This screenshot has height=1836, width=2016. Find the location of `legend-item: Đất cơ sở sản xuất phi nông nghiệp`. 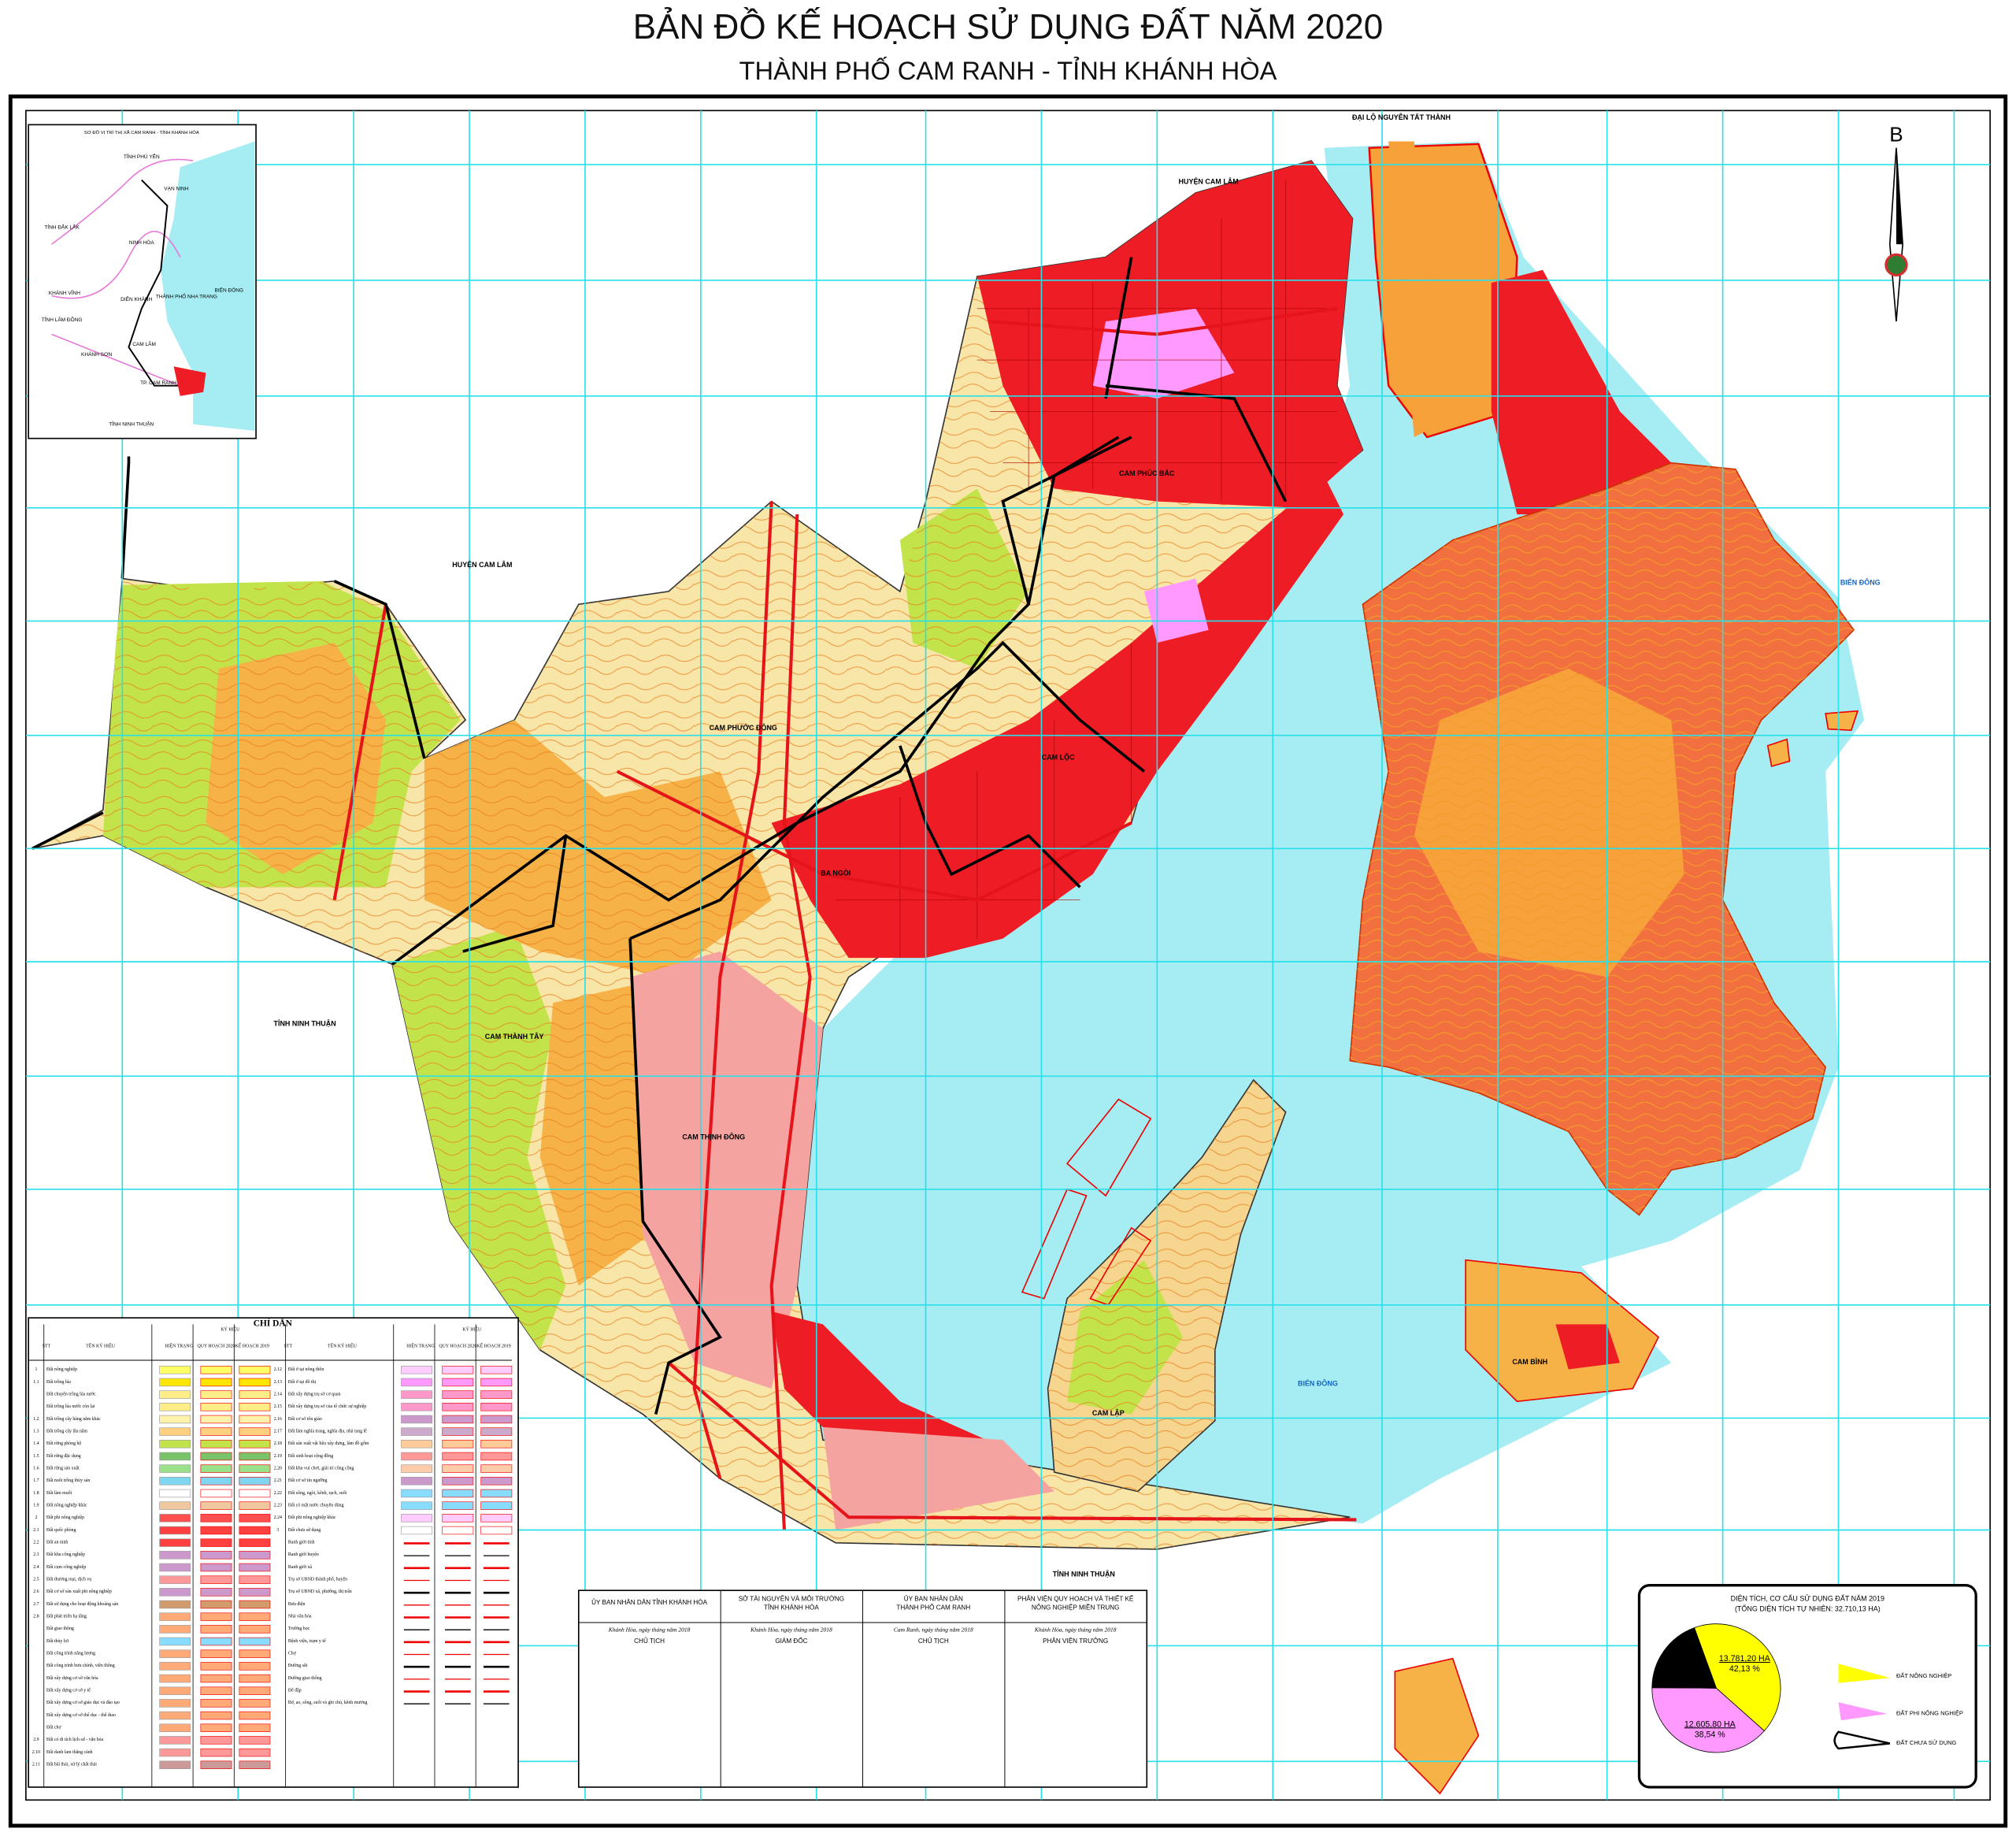

legend-item: Đất cơ sở sản xuất phi nông nghiệp is located at coordinates (79, 1591).